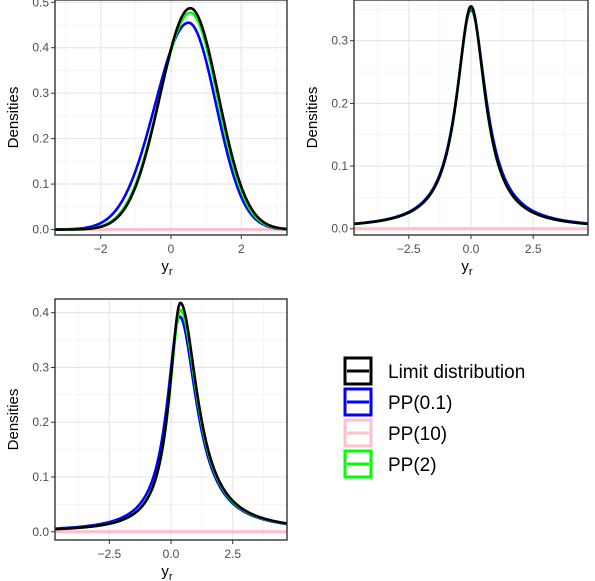 Image resolution: width=595 pixels, height=581 pixels. What do you see at coordinates (171, 249) in the screenshot?
I see `x-tick-label: 0` at bounding box center [171, 249].